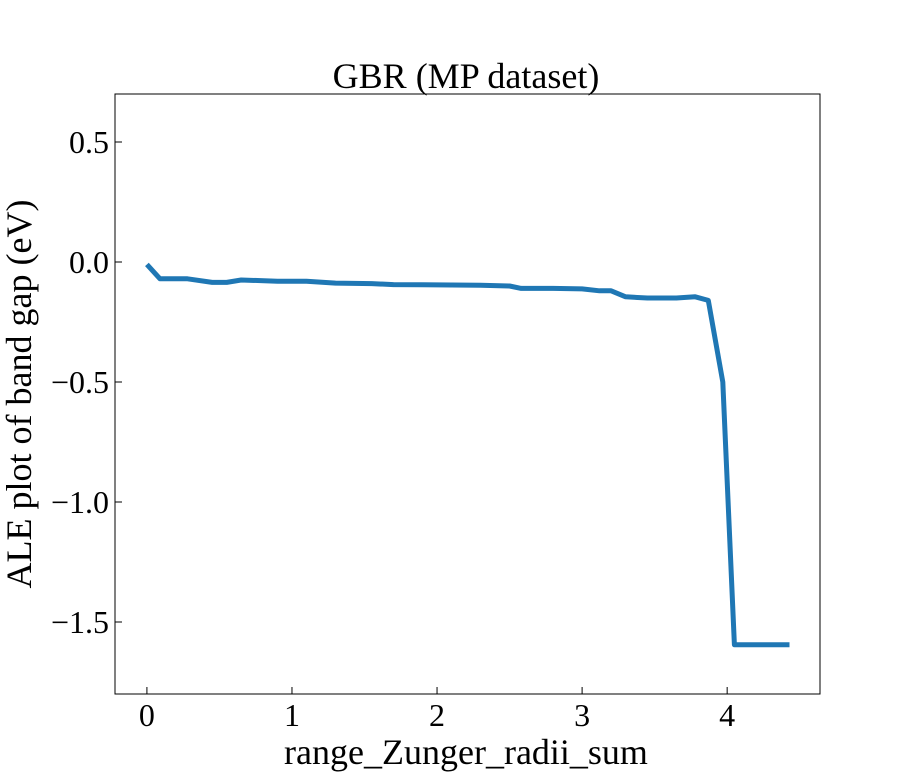 This screenshot has width=910, height=780. What do you see at coordinates (80, 622) in the screenshot?
I see `y-tick-label: −1.5` at bounding box center [80, 622].